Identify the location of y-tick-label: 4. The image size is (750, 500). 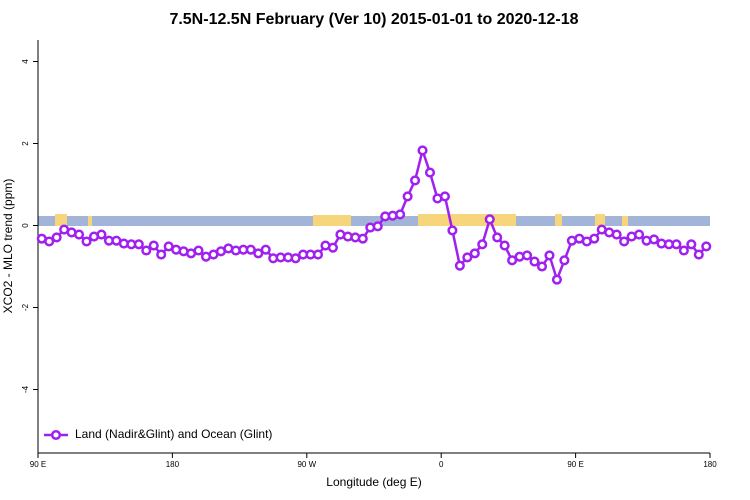
(25, 61).